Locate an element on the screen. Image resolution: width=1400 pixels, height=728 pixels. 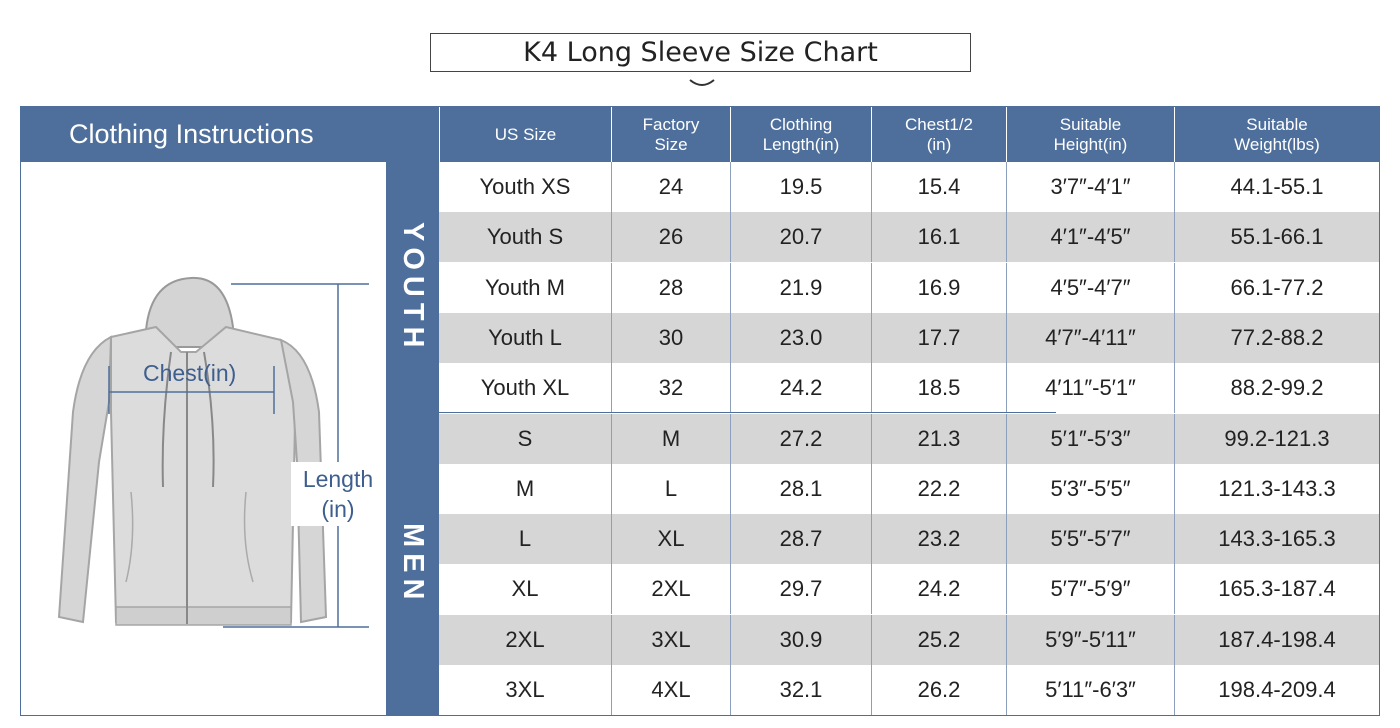
table-row: S M 27.2 21.3 5′1″-5′3″ 99.2-121.3 is located at coordinates (909, 438).